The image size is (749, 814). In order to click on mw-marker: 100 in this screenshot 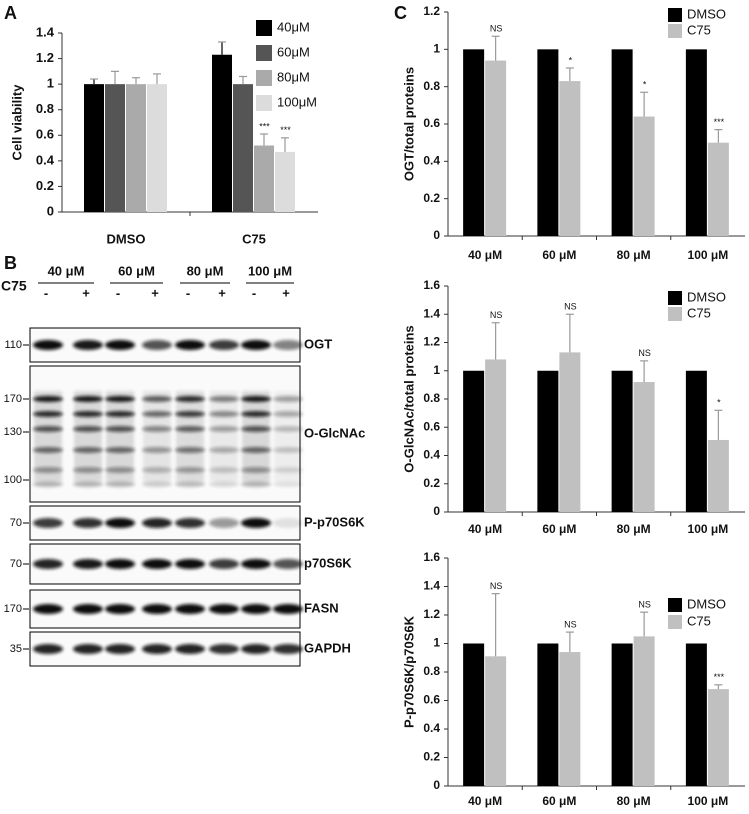, I will do `click(13, 480)`.